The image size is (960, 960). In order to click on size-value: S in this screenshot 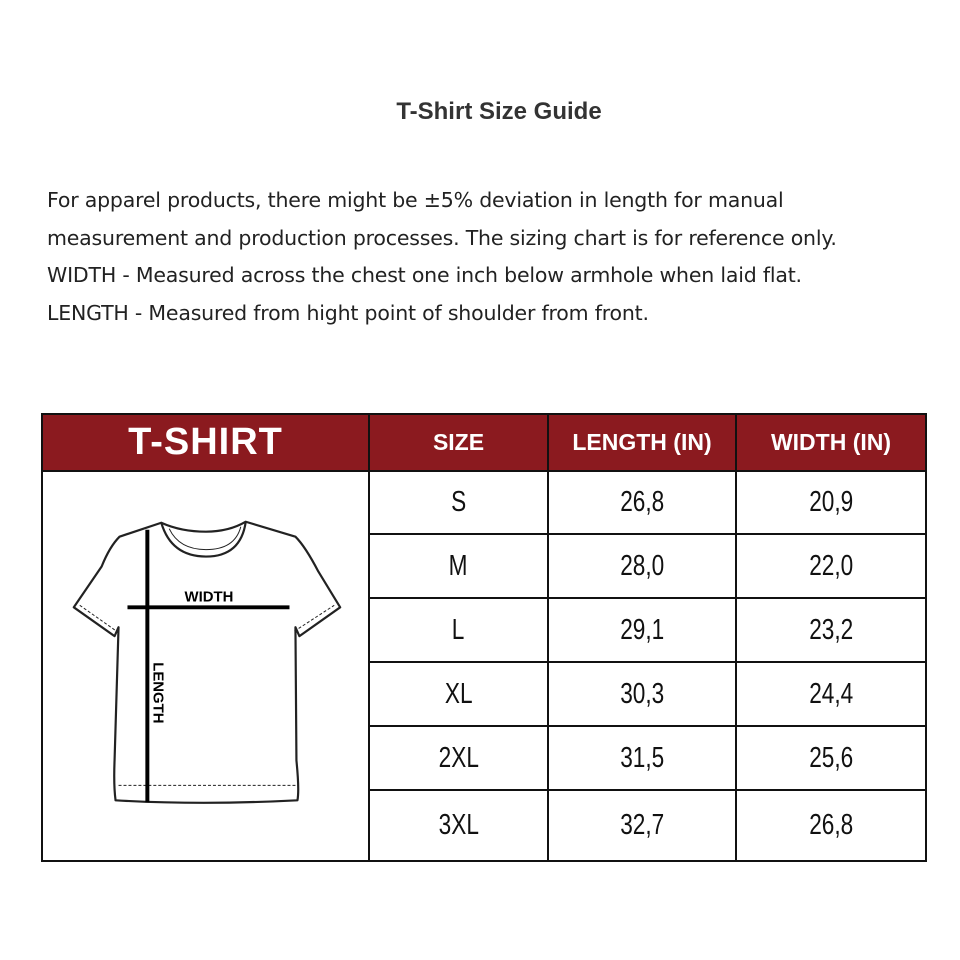, I will do `click(458, 502)`.